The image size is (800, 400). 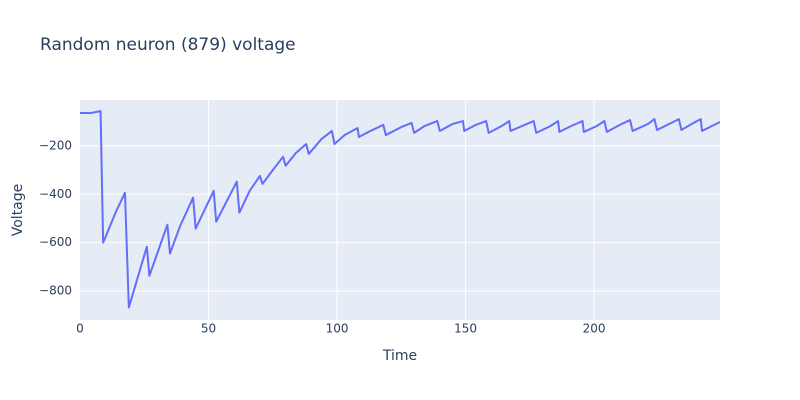 I want to click on x-tick-label: 150, so click(x=465, y=329).